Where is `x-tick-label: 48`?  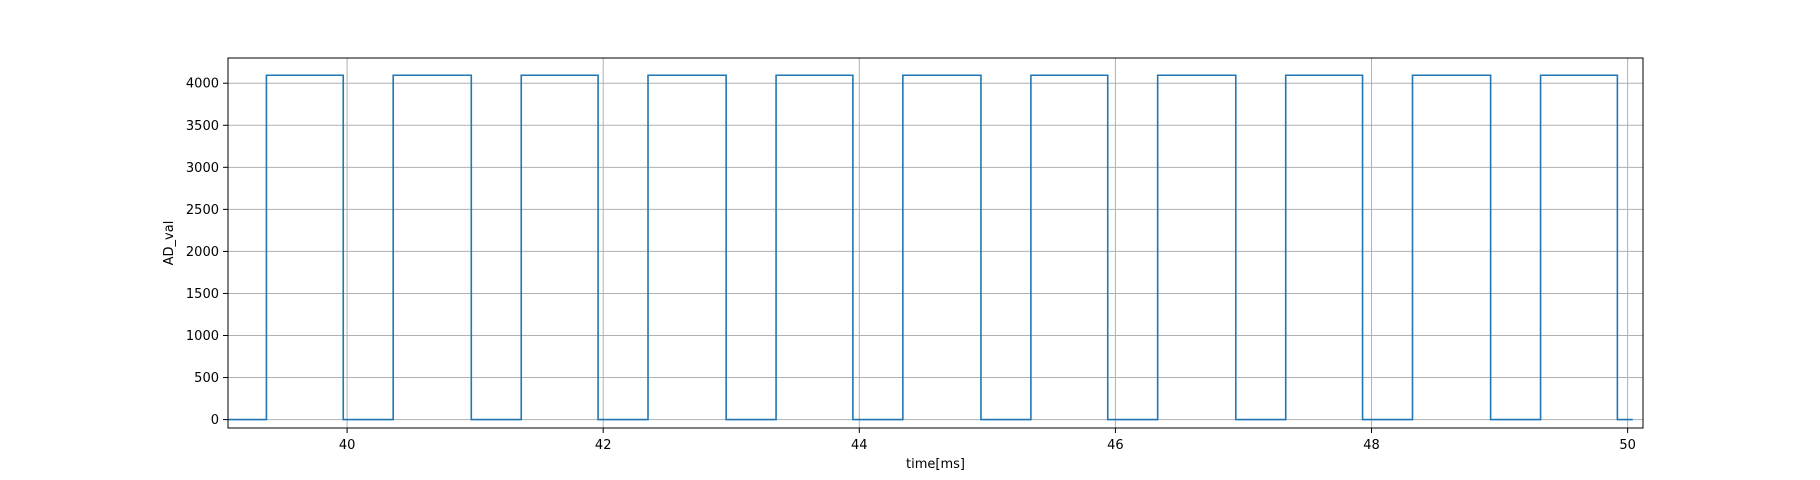
x-tick-label: 48 is located at coordinates (1371, 445).